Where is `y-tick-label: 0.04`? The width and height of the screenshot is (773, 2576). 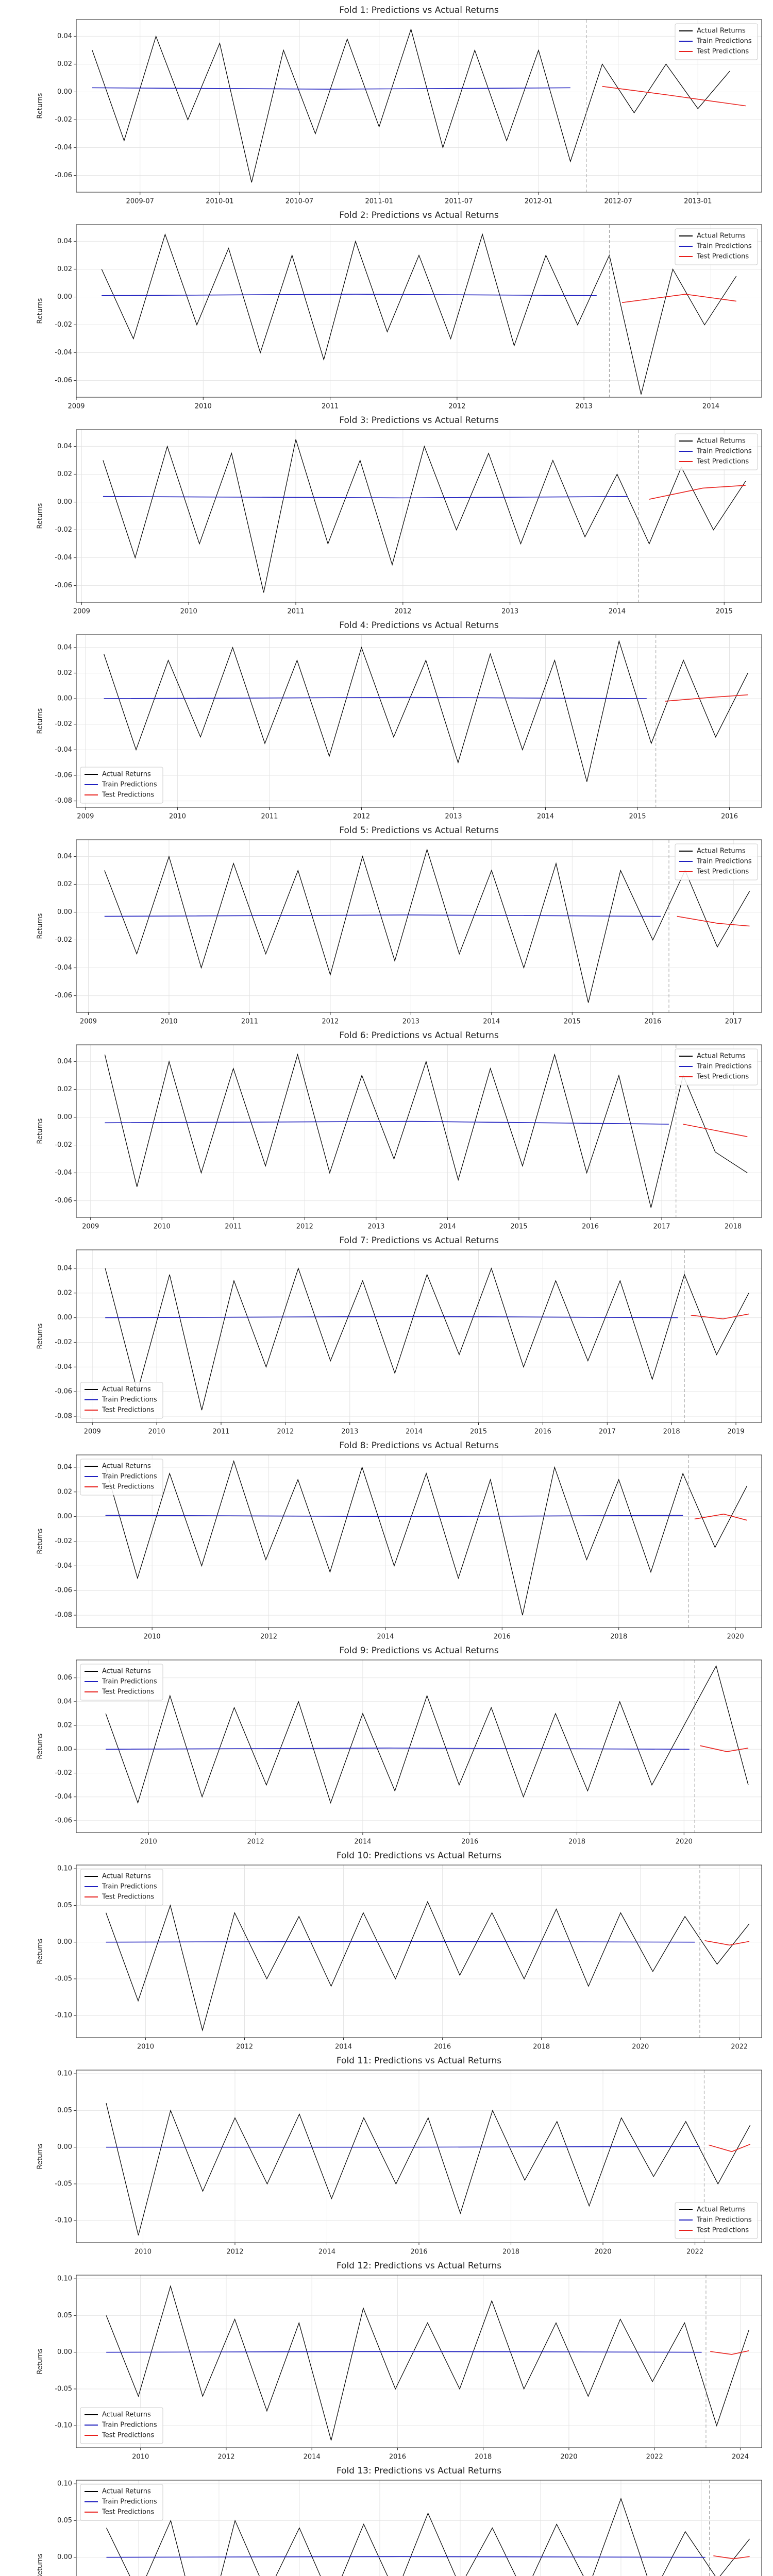 y-tick-label: 0.04 is located at coordinates (64, 1467).